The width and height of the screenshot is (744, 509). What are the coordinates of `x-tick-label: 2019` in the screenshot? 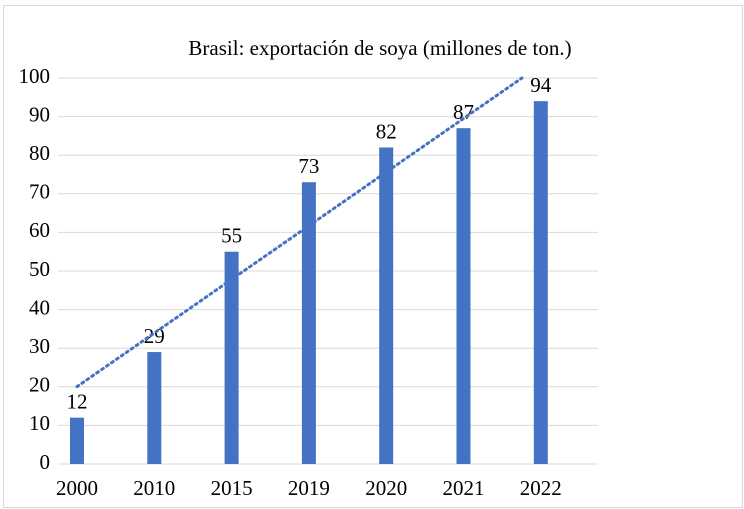 It's located at (309, 488).